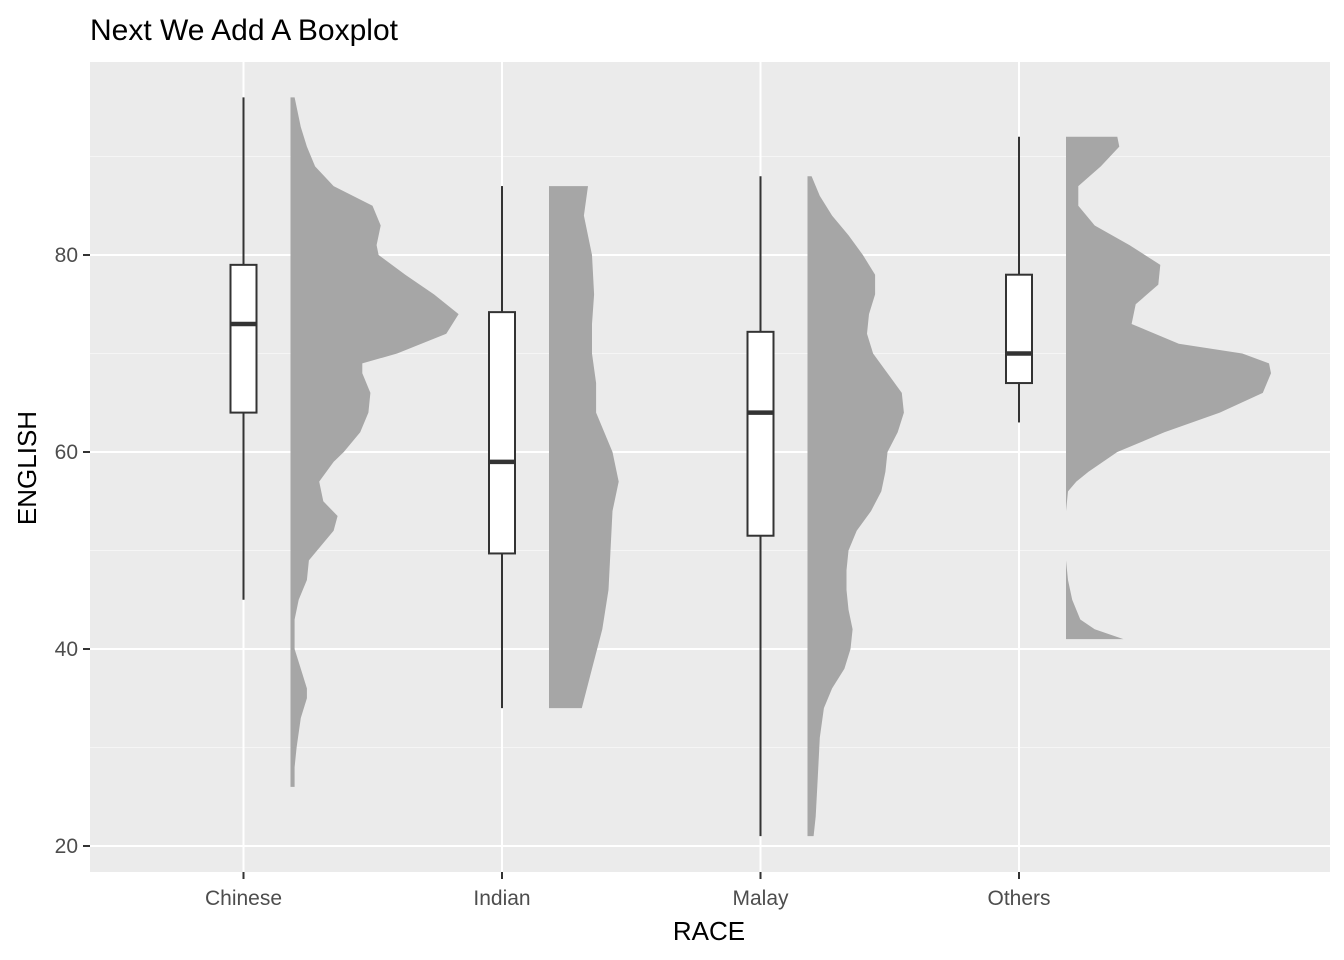  Describe the element at coordinates (709, 931) in the screenshot. I see `x-axis-title: RACE` at that location.